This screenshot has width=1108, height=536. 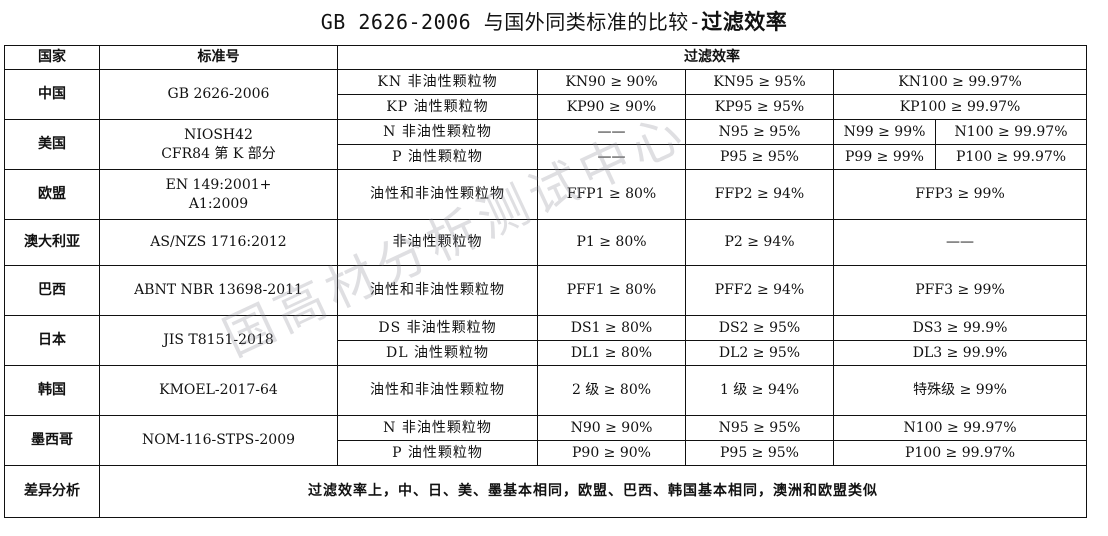 I want to click on summary-text: 过滤效率上，中、日、美、墨基本相同，欧盟、巴西、韩国基本相同，澳洲和欧盟类似, so click(x=593, y=491).